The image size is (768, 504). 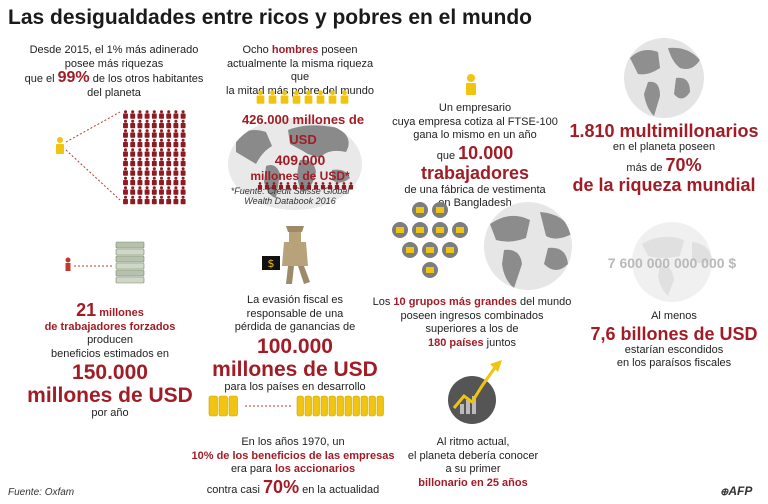 What do you see at coordinates (664, 185) in the screenshot?
I see `world-wealth: de la riqueza mundial` at bounding box center [664, 185].